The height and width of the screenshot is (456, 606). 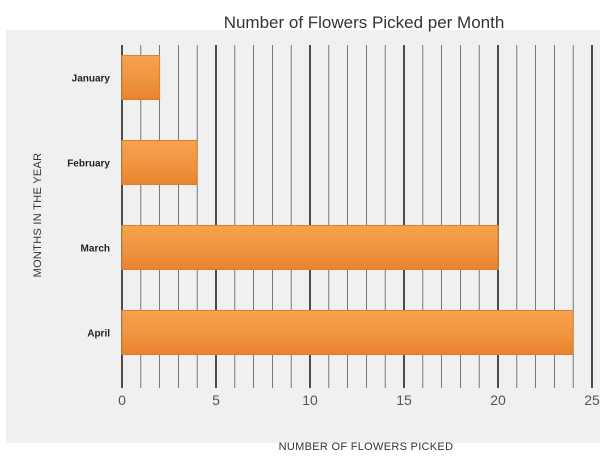 What do you see at coordinates (216, 400) in the screenshot?
I see `x-tick-label: 5` at bounding box center [216, 400].